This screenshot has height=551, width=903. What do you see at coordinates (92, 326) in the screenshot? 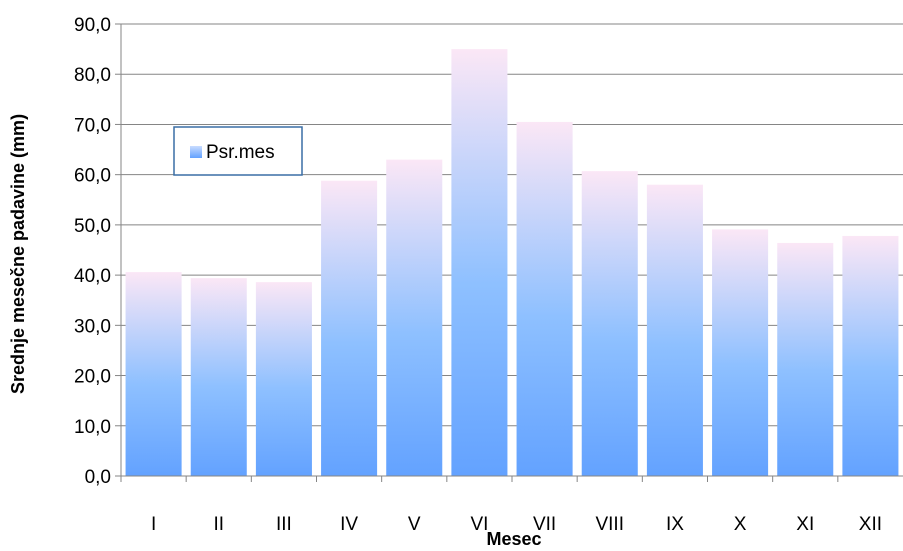
I see `y-tick-label: 30,0` at bounding box center [92, 326].